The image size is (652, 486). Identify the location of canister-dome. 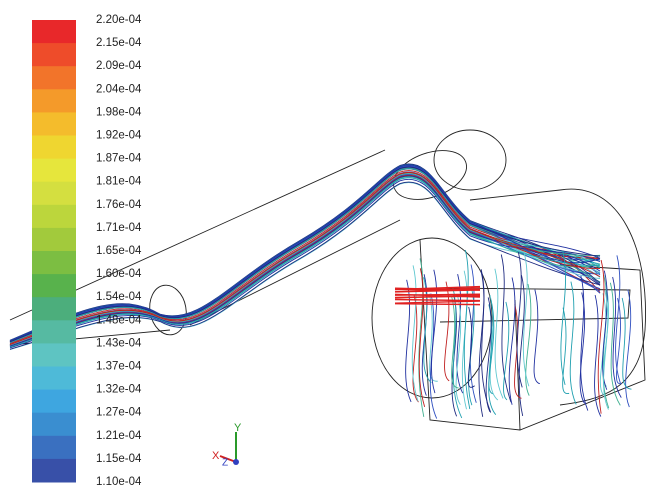
(602, 297).